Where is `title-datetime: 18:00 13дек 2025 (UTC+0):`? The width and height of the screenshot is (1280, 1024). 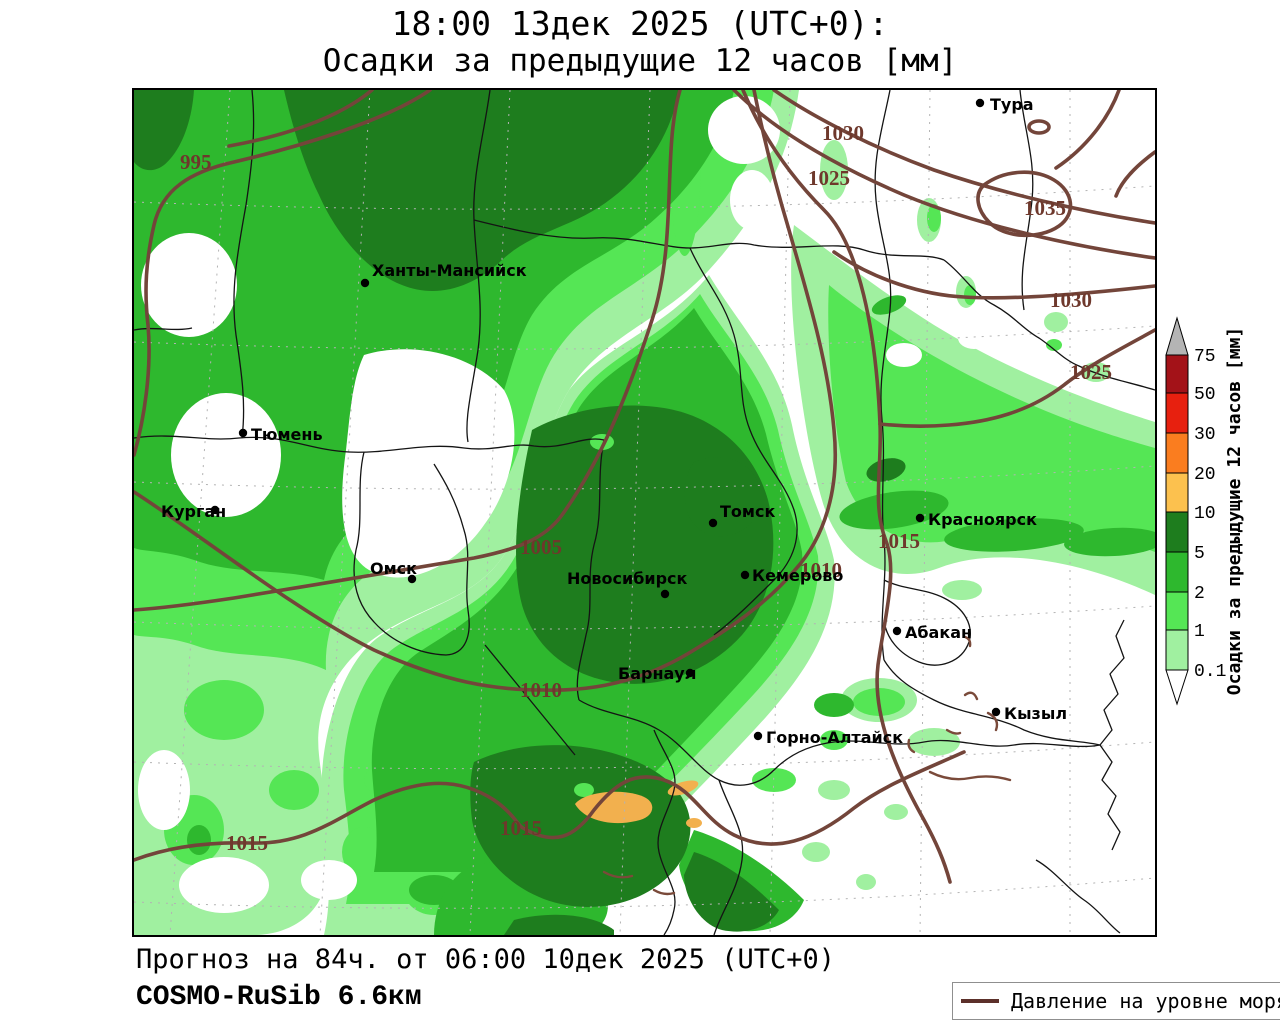
title-datetime: 18:00 13дек 2025 (UTC+0): is located at coordinates (640, 23).